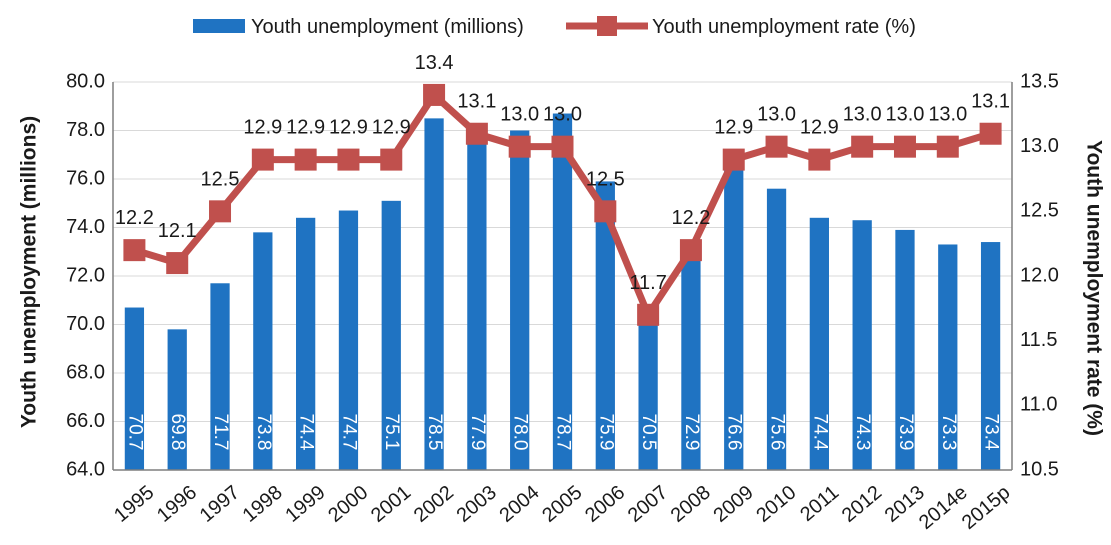 This screenshot has width=1111, height=545. What do you see at coordinates (134, 432) in the screenshot?
I see `bar-value-label: 70.7` at bounding box center [134, 432].